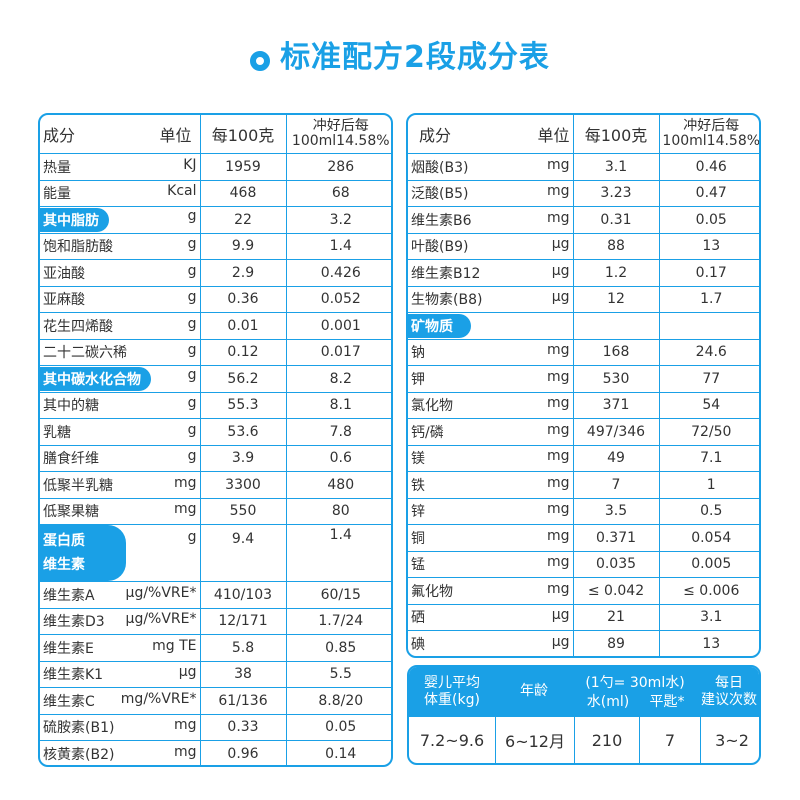 The image size is (800, 800). Describe the element at coordinates (418, 512) in the screenshot. I see `nutrient-name: 锌` at that location.